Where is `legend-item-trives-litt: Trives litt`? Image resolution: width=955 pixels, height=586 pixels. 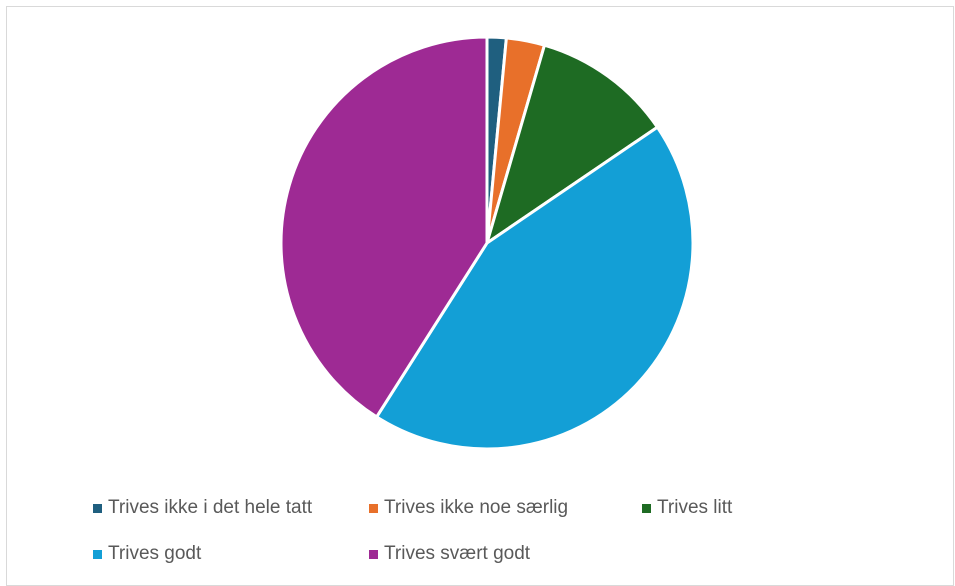 legend-item-trives-litt: Trives litt is located at coordinates (687, 508).